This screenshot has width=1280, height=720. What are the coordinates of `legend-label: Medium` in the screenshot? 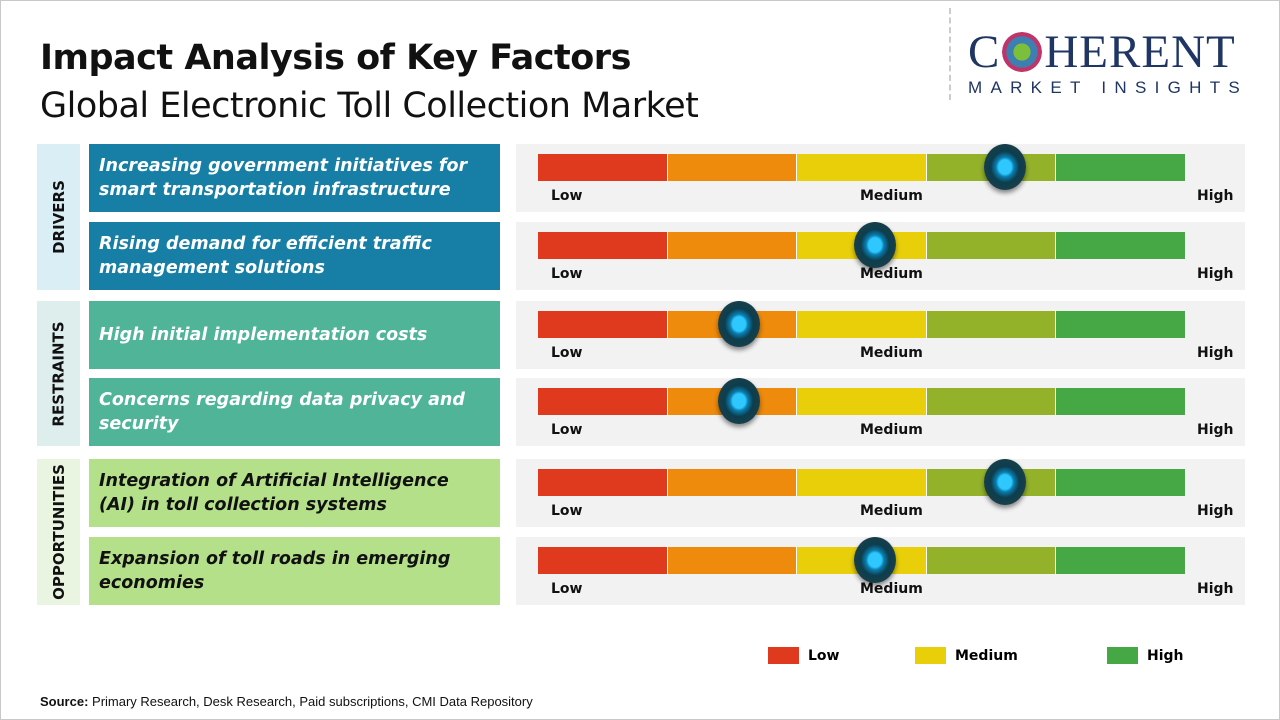 It's located at (986, 655).